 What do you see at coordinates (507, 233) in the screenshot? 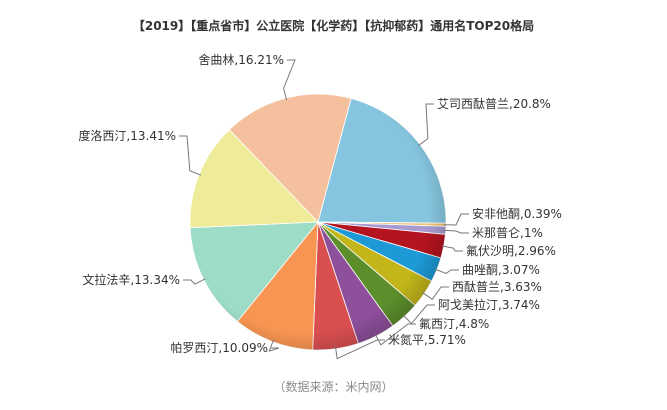
I see `slice-label: 米那普仑,1%` at bounding box center [507, 233].